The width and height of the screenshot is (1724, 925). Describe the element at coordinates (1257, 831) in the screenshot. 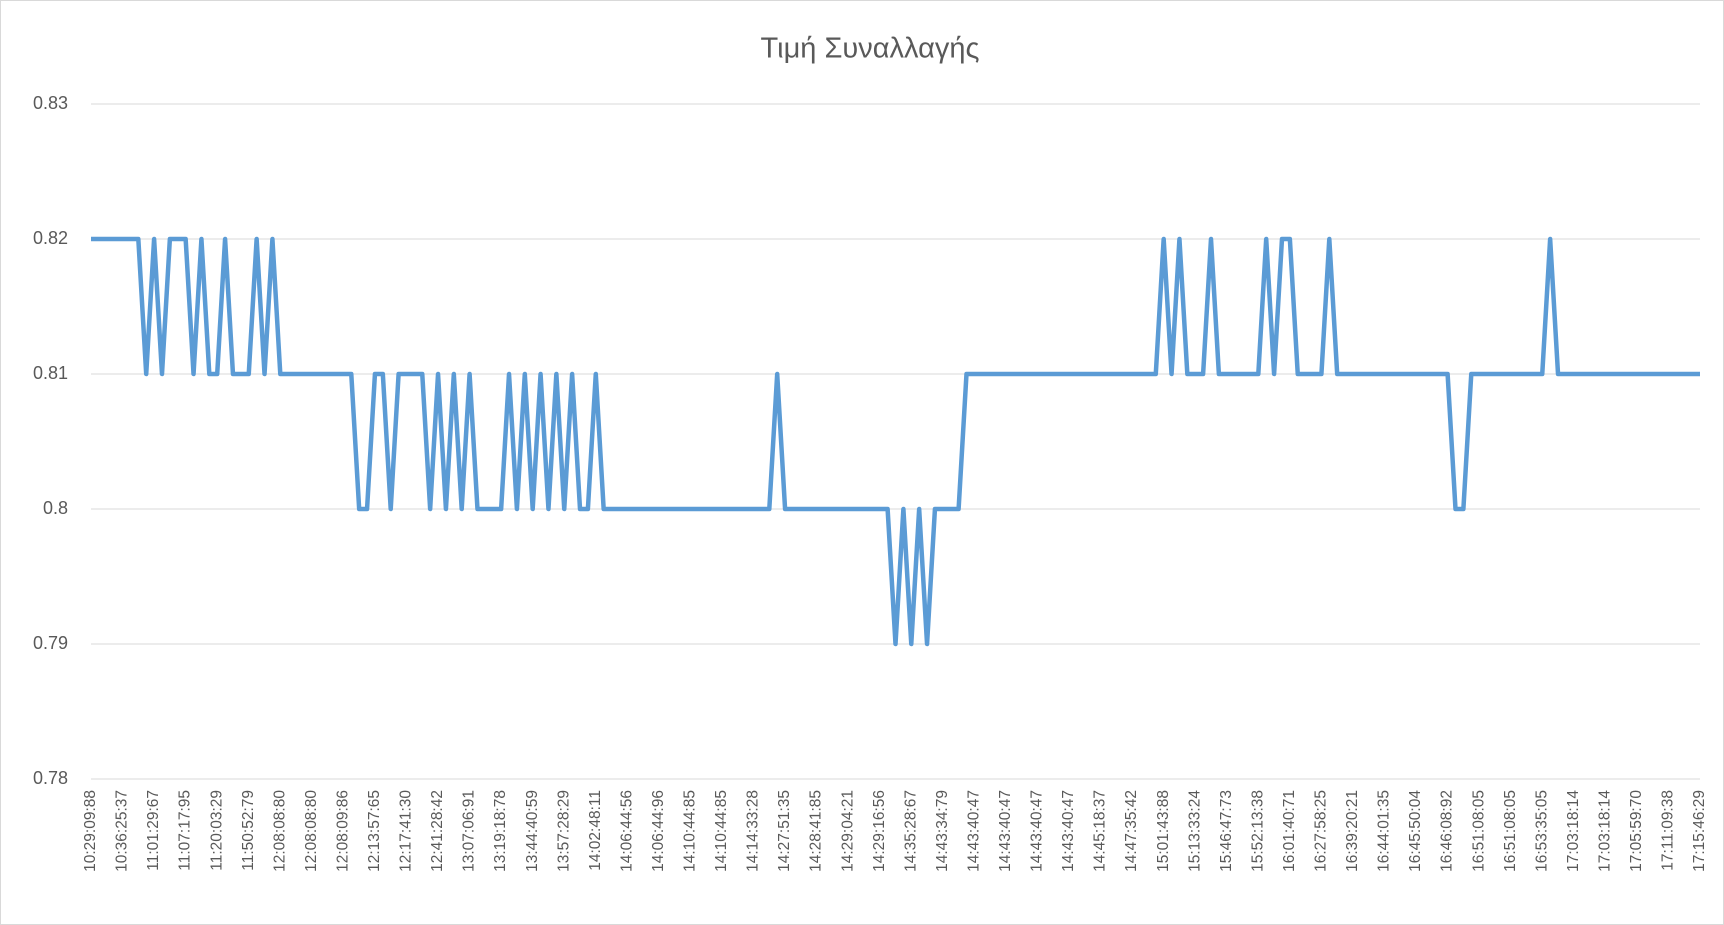

I see `x-tick-label: 15:52:13:38` at that location.